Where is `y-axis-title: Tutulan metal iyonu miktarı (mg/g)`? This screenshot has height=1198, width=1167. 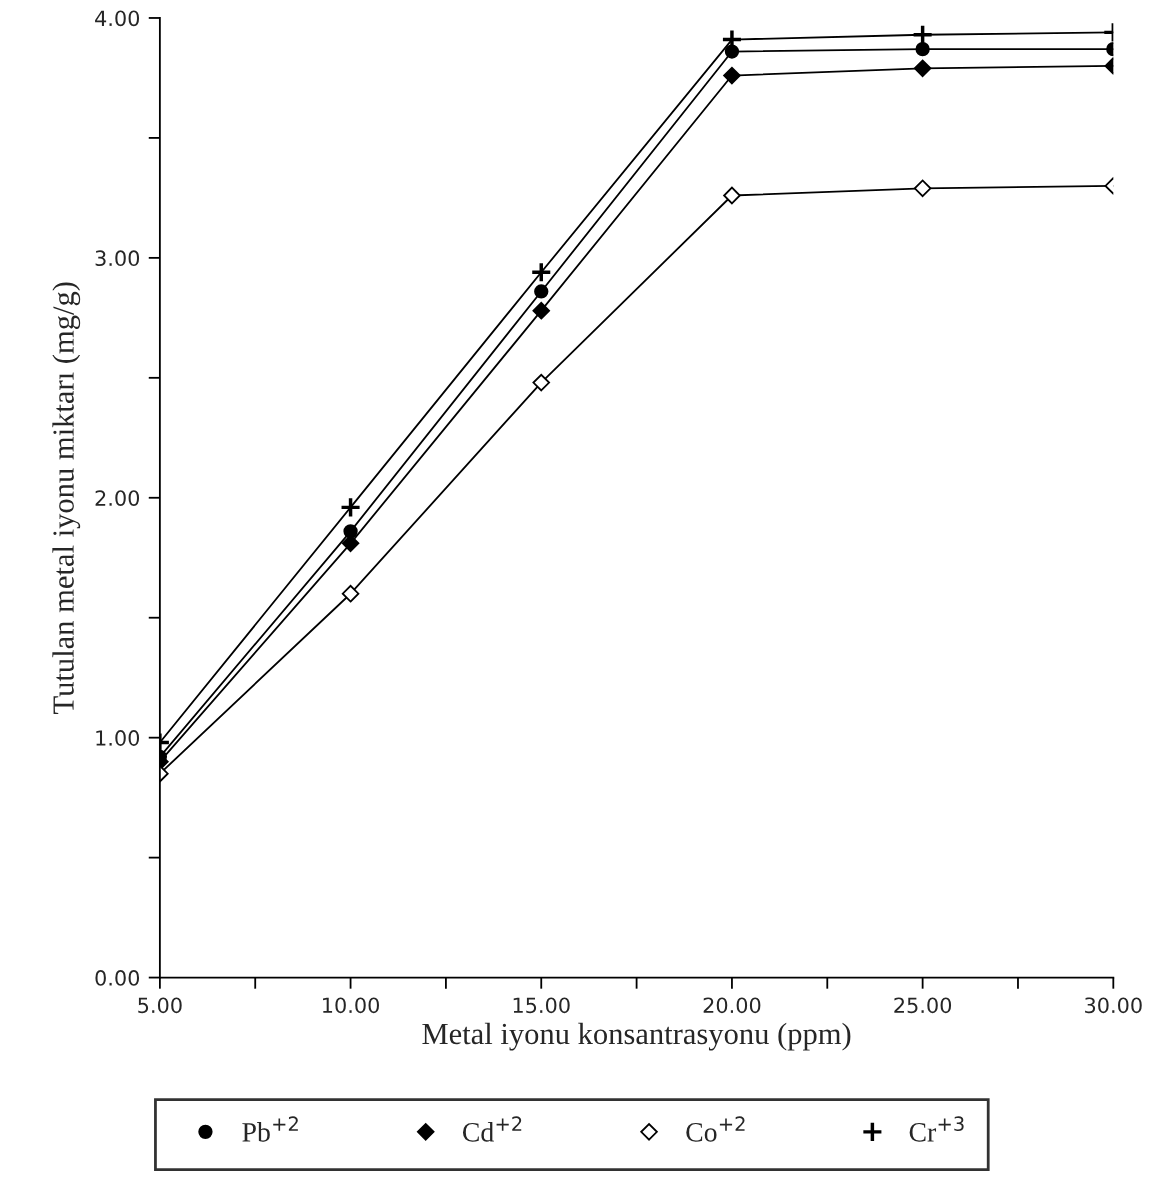
y-axis-title: Tutulan metal iyonu miktarı (mg/g) is located at coordinates (66, 498).